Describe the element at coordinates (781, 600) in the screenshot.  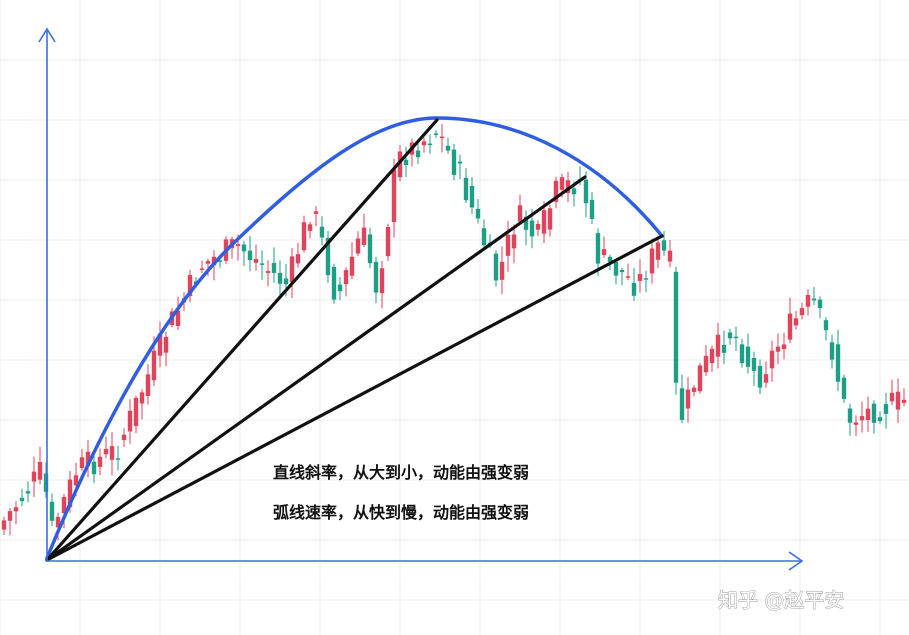
I see `watermark: 知乎 @赵平安` at that location.